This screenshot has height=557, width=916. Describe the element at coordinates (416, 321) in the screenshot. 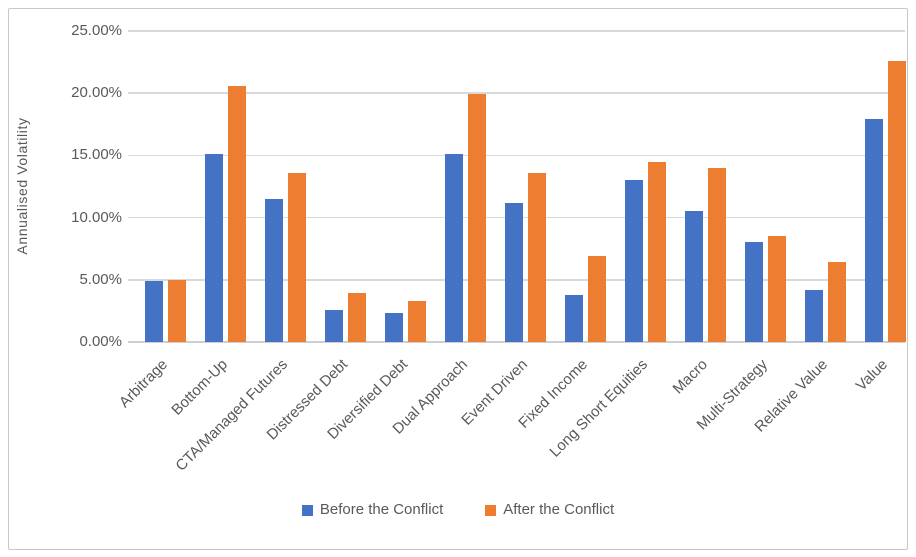

I see `bar-after-the-conflict-diversified-debt` at that location.